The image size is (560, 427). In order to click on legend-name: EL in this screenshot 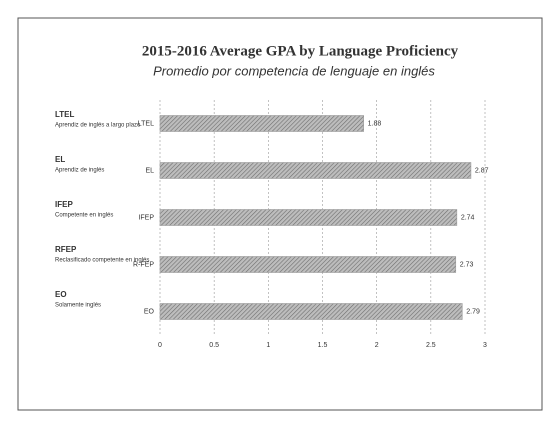, I will do `click(60, 159)`.